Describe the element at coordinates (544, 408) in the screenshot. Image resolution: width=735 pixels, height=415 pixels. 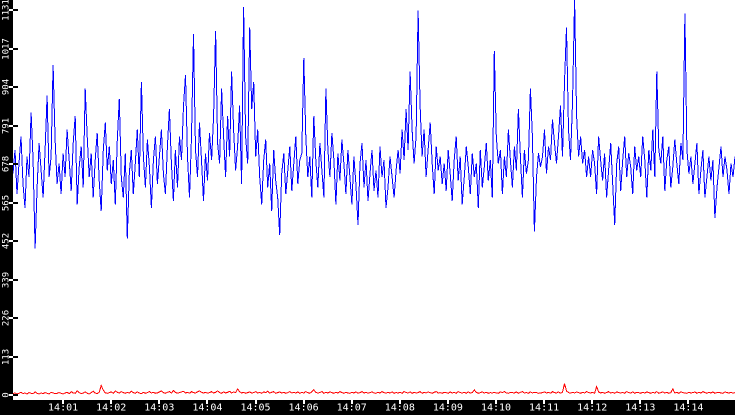
I see `x-tick-label: 14:11` at that location.